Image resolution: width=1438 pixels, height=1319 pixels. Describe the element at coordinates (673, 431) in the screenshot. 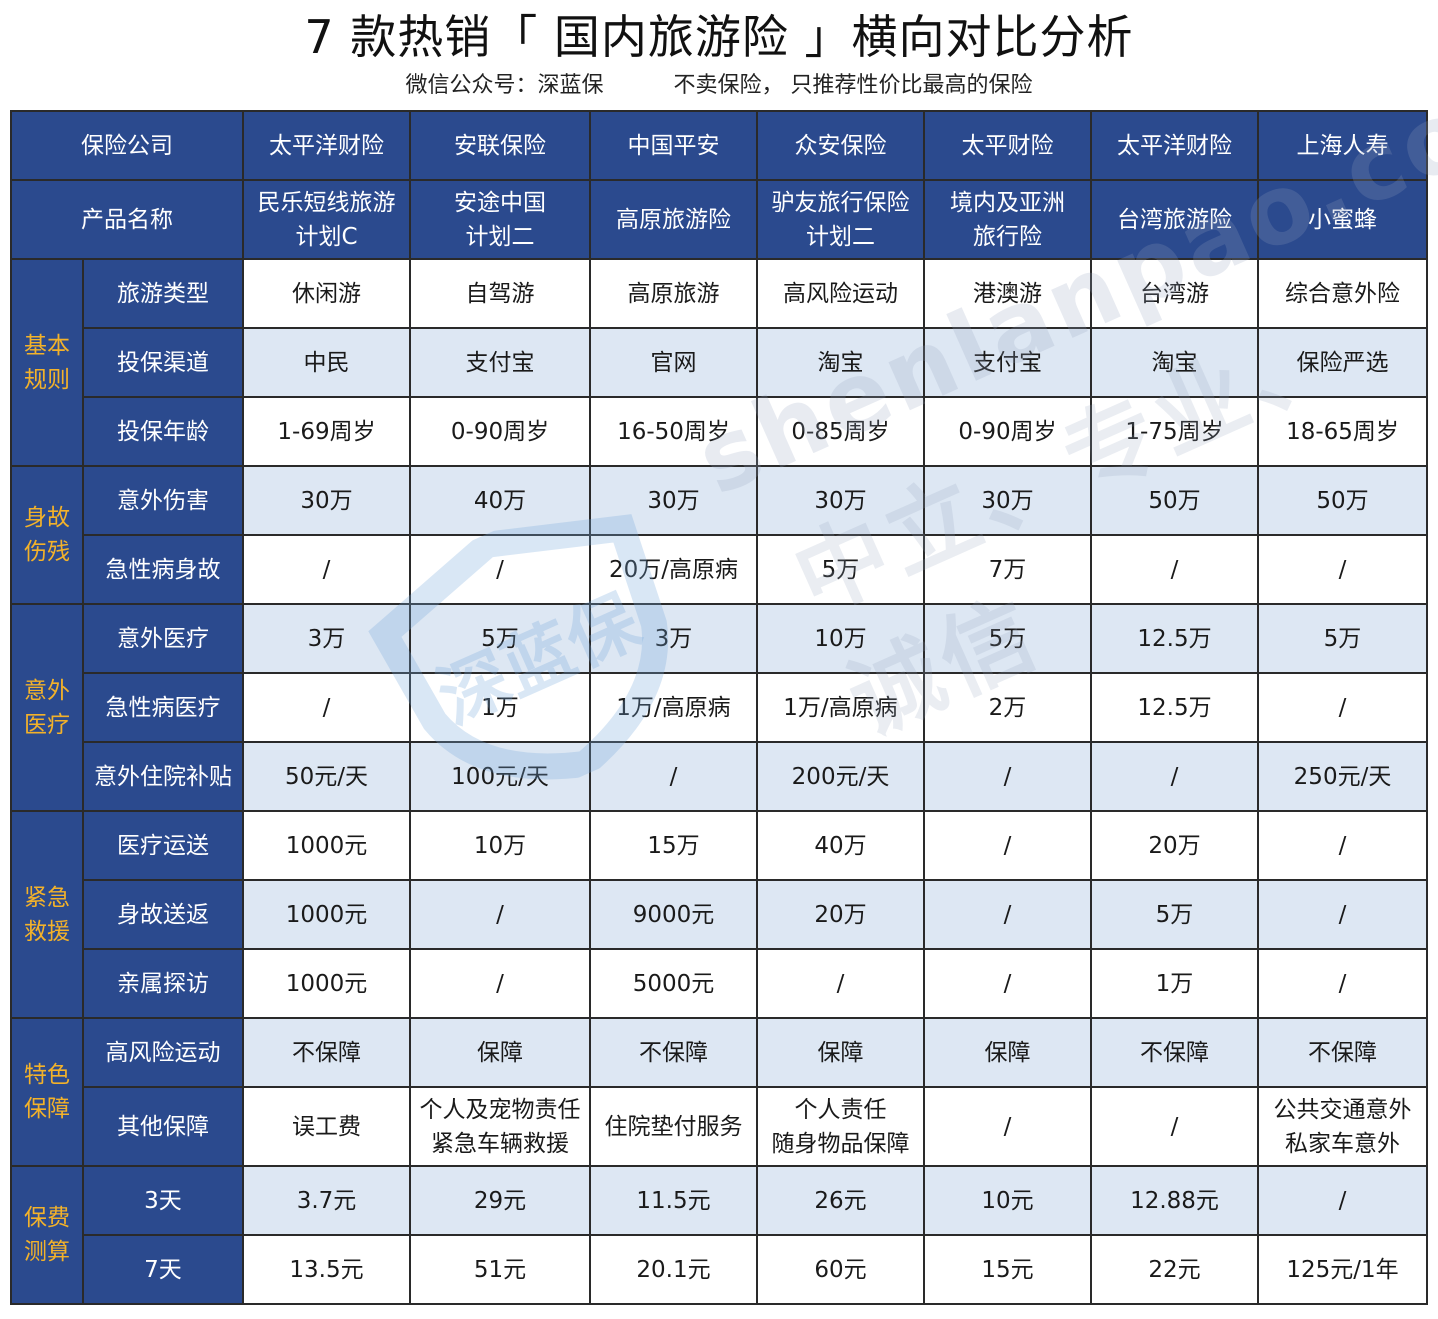

I see `table-cell: 16-50周岁` at that location.